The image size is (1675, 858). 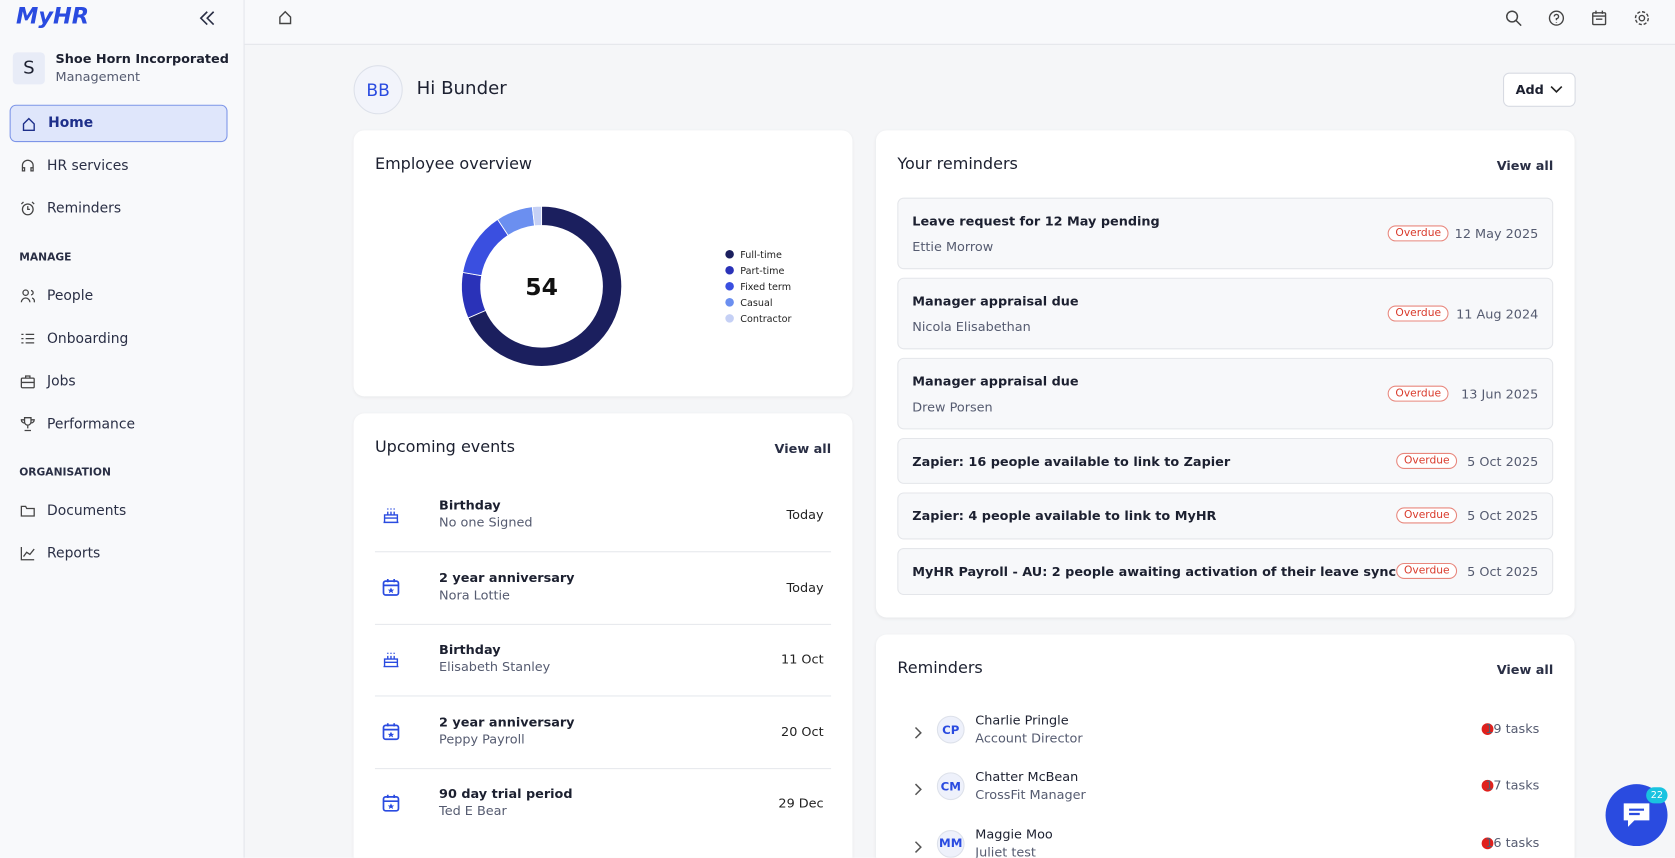 What do you see at coordinates (1014, 834) in the screenshot?
I see `person-name: Maggie Moo` at bounding box center [1014, 834].